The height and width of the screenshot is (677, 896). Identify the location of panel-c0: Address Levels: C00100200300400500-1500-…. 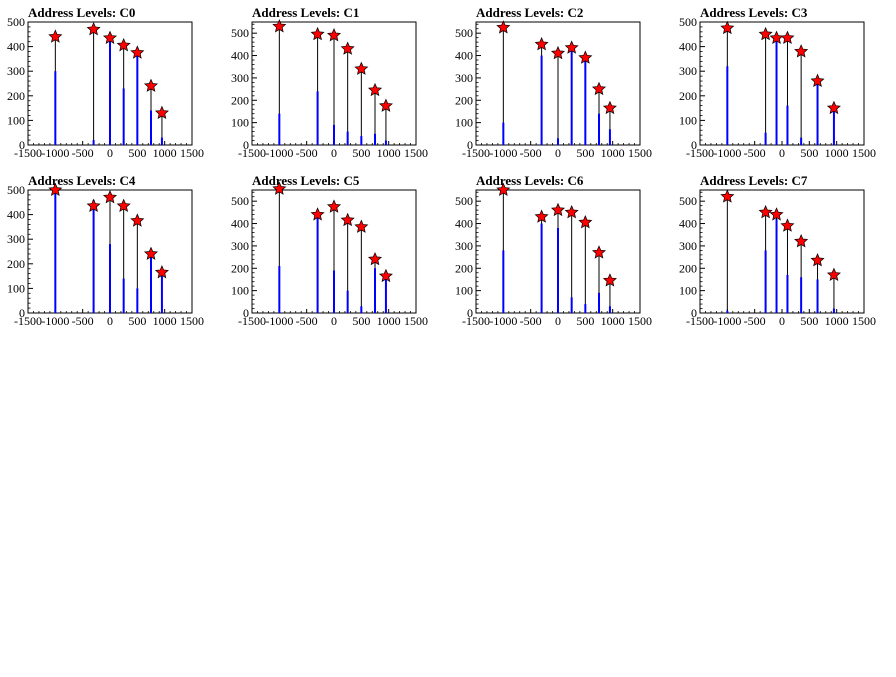
(105, 82).